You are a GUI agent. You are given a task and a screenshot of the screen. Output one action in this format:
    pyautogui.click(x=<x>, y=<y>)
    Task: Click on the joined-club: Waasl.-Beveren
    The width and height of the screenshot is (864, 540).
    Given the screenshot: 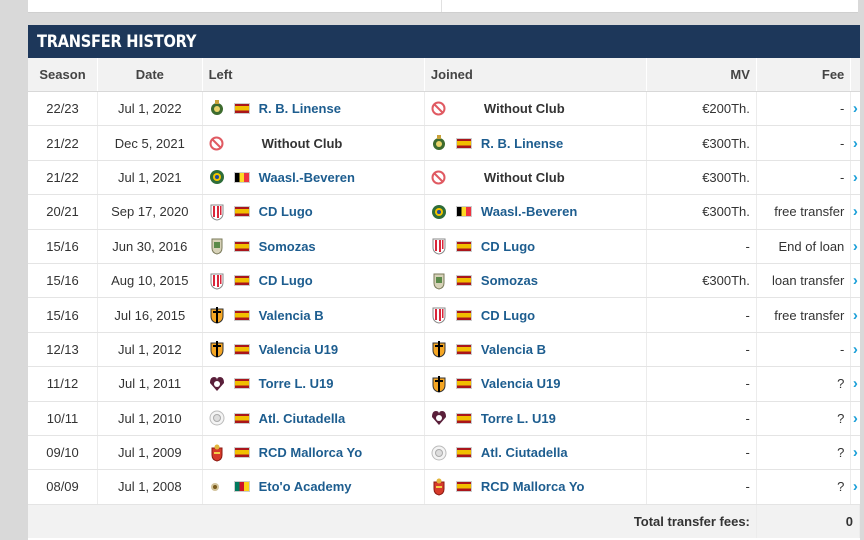 What is the action you would take?
    pyautogui.click(x=535, y=212)
    